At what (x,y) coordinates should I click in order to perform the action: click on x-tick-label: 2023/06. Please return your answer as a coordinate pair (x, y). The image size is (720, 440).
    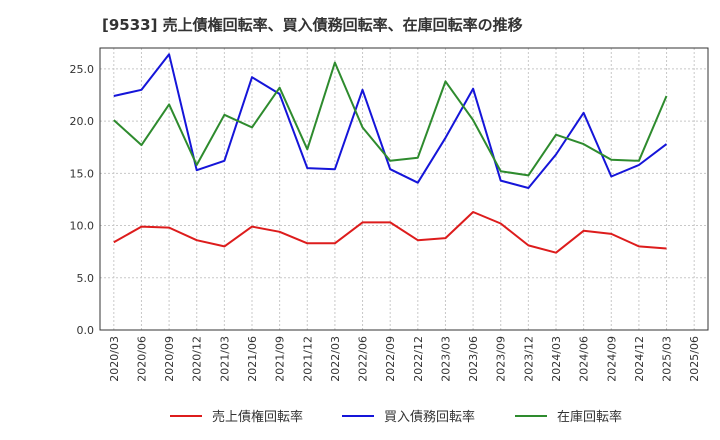
    Looking at the image, I should click on (473, 359).